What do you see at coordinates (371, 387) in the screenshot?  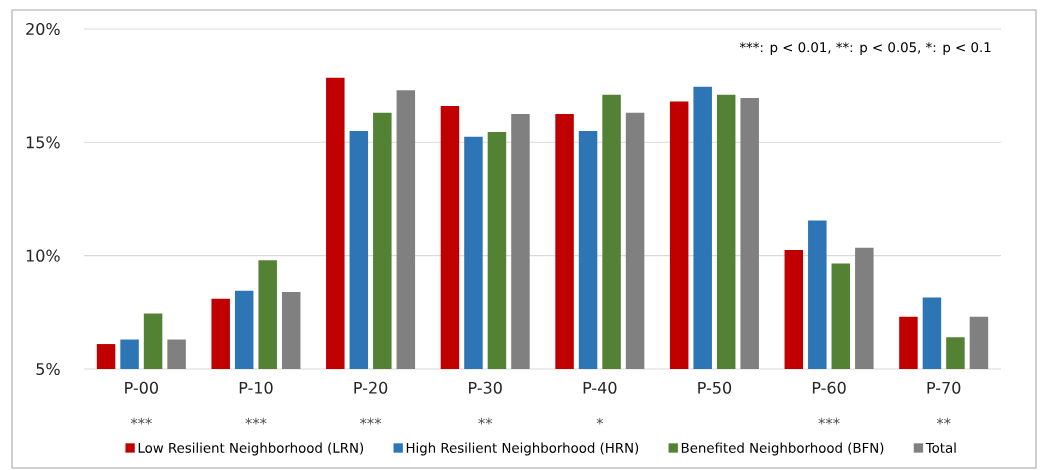 I see `x-tick-label: P-20` at bounding box center [371, 387].